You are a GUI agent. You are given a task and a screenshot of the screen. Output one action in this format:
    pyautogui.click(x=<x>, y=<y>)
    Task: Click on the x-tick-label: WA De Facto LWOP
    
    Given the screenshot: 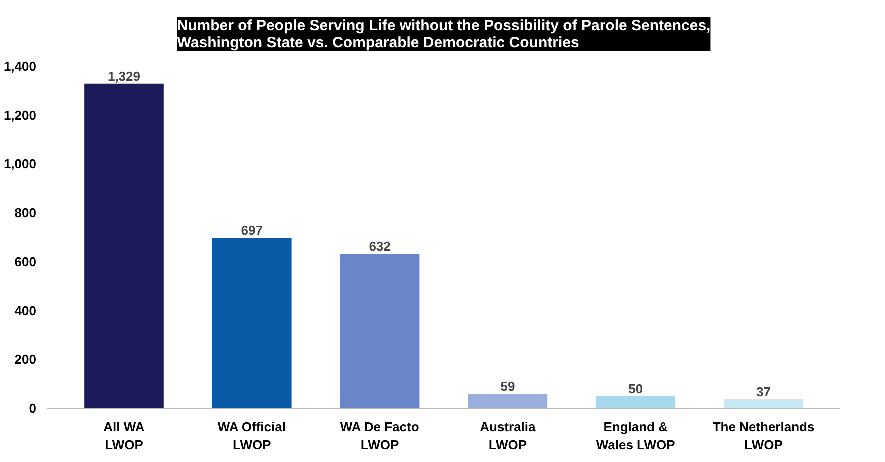 What is the action you would take?
    pyautogui.click(x=380, y=436)
    